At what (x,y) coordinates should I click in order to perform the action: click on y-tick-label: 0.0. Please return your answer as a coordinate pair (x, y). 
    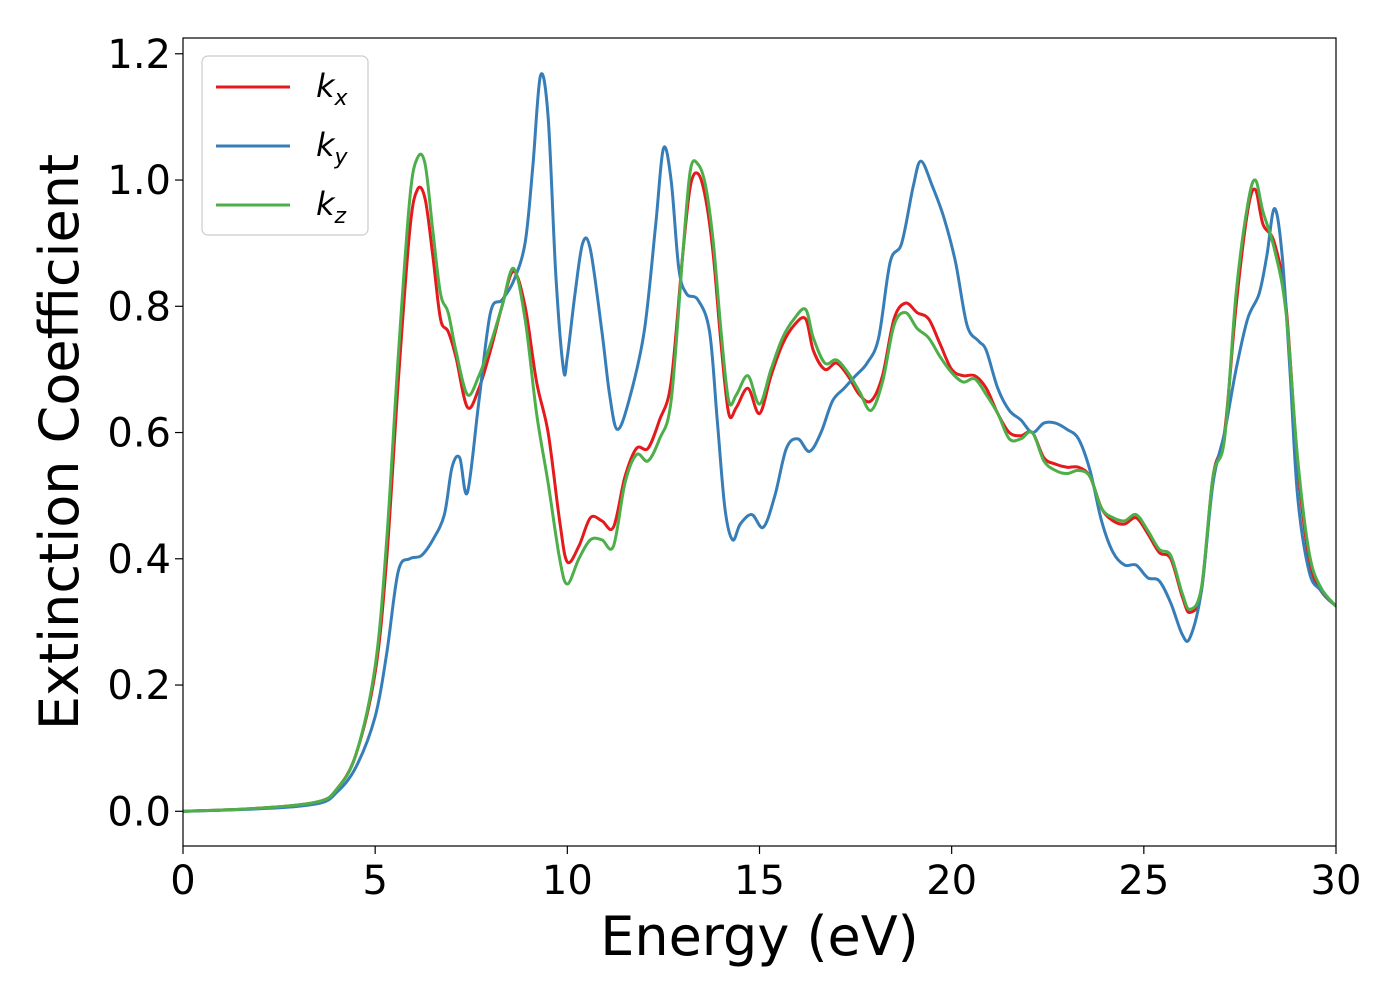
    Looking at the image, I should click on (139, 812).